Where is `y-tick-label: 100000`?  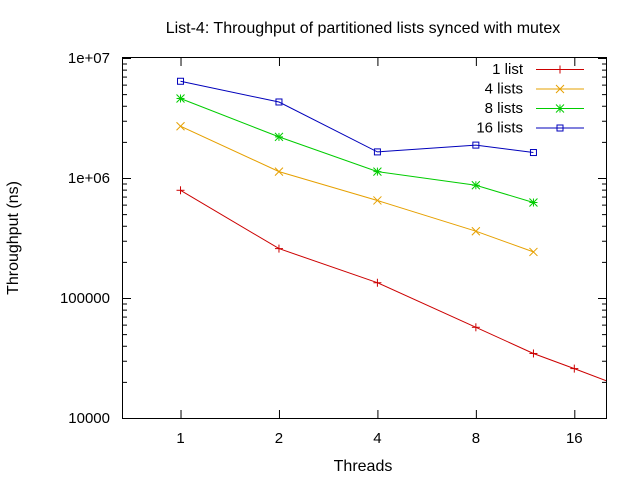
y-tick-label: 100000 is located at coordinates (85, 298).